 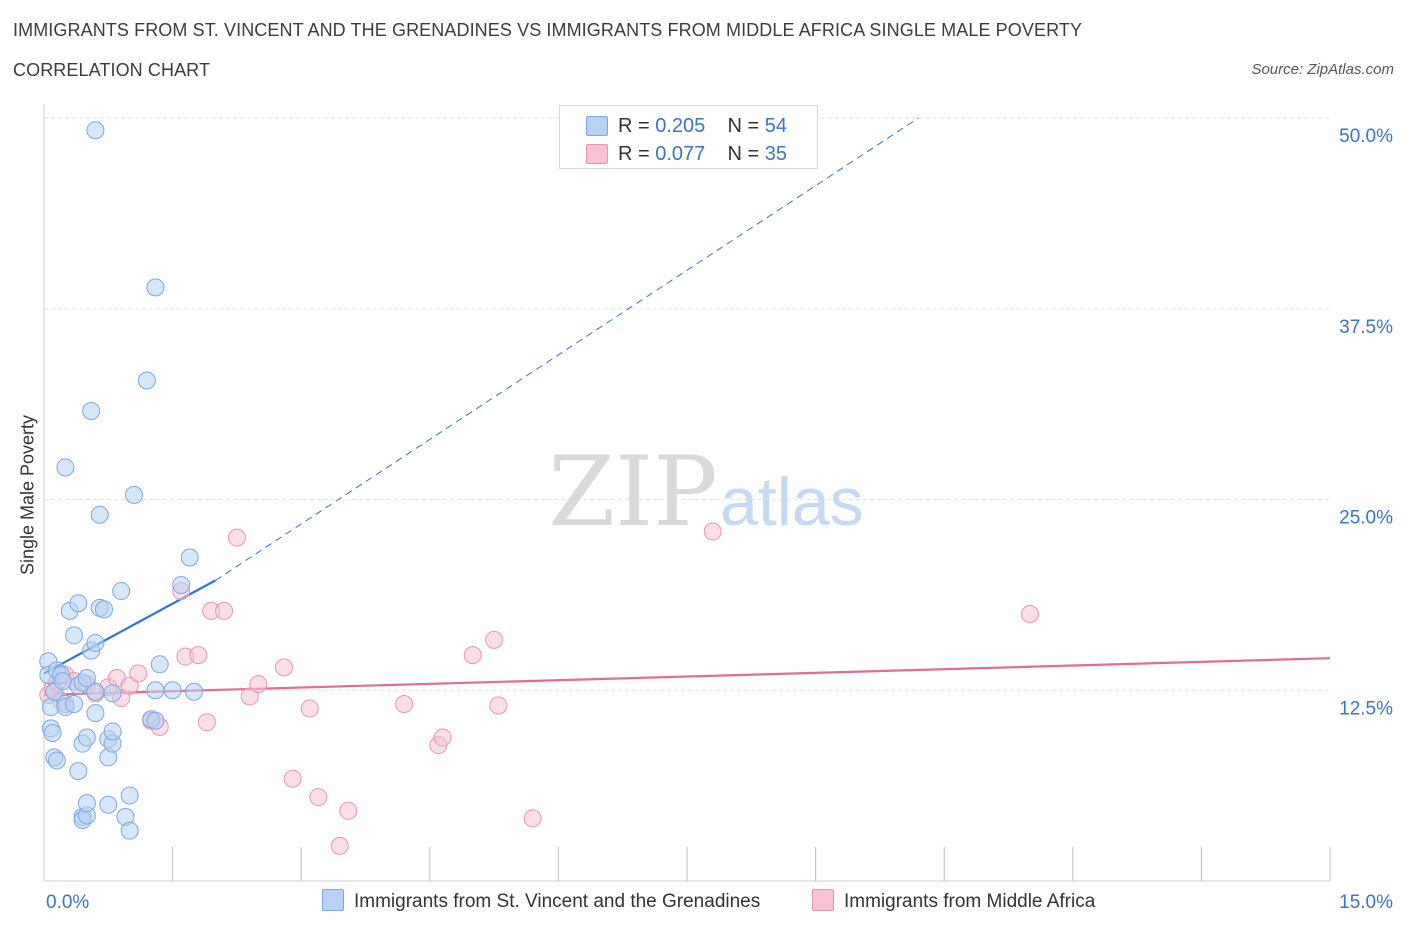 What do you see at coordinates (1366, 708) in the screenshot?
I see `y-tick-label-0: 12.5%` at bounding box center [1366, 708].